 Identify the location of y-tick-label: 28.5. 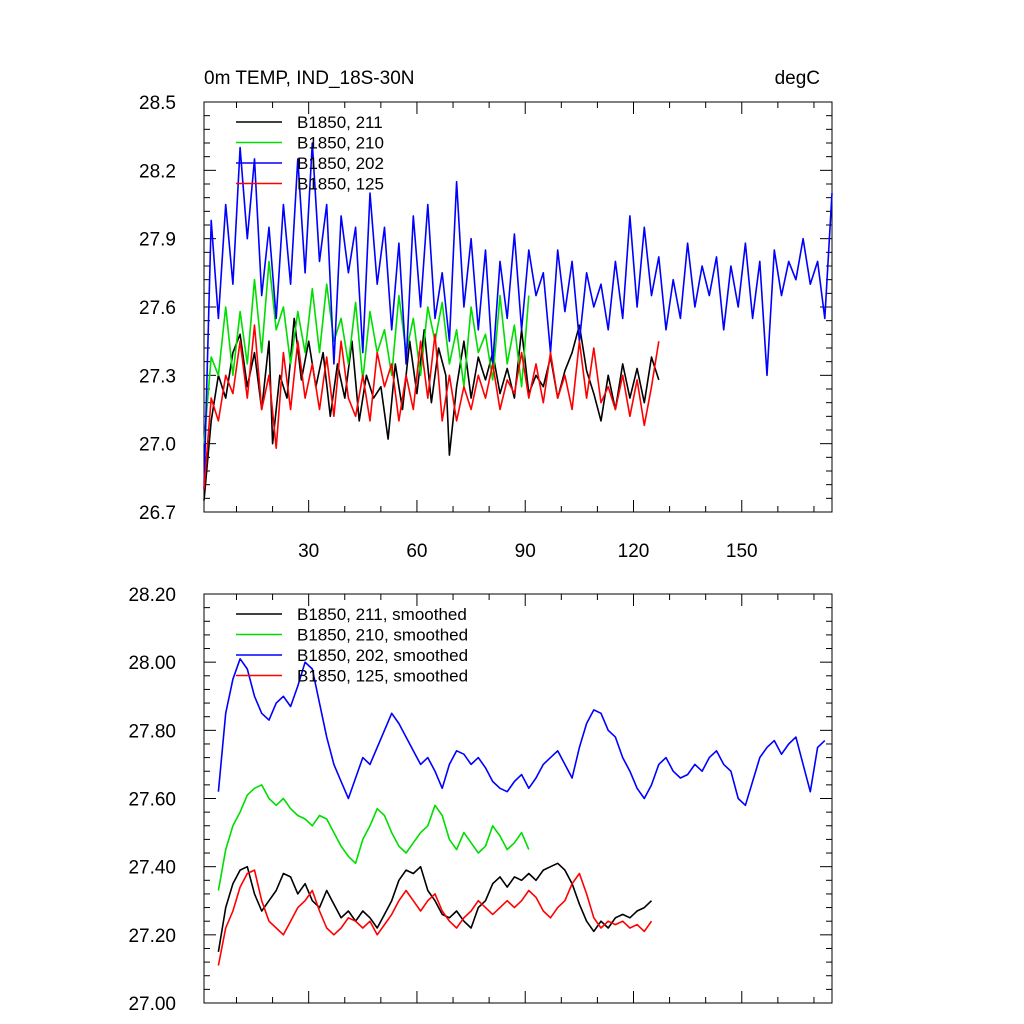
(157, 103).